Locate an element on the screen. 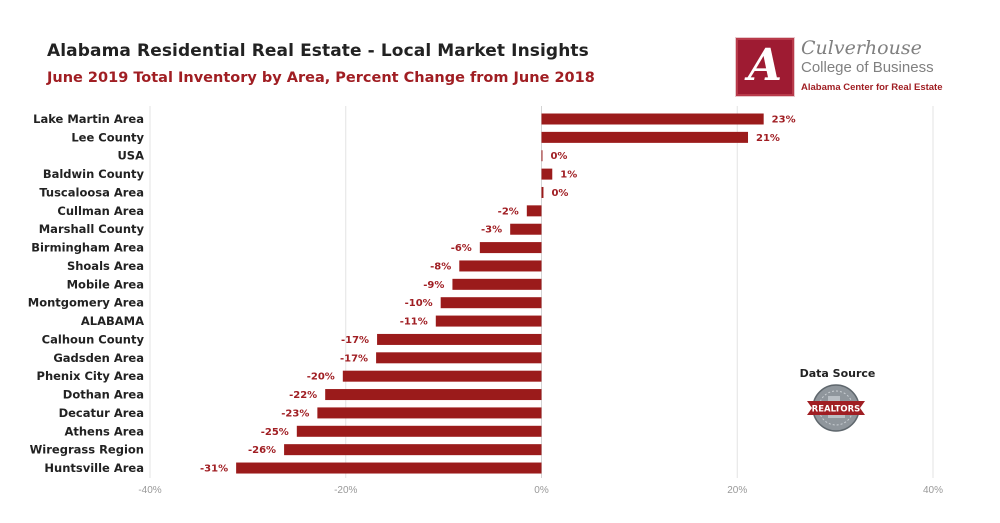 This screenshot has width=1000, height=523. category-label: Dothan Area is located at coordinates (103, 395).